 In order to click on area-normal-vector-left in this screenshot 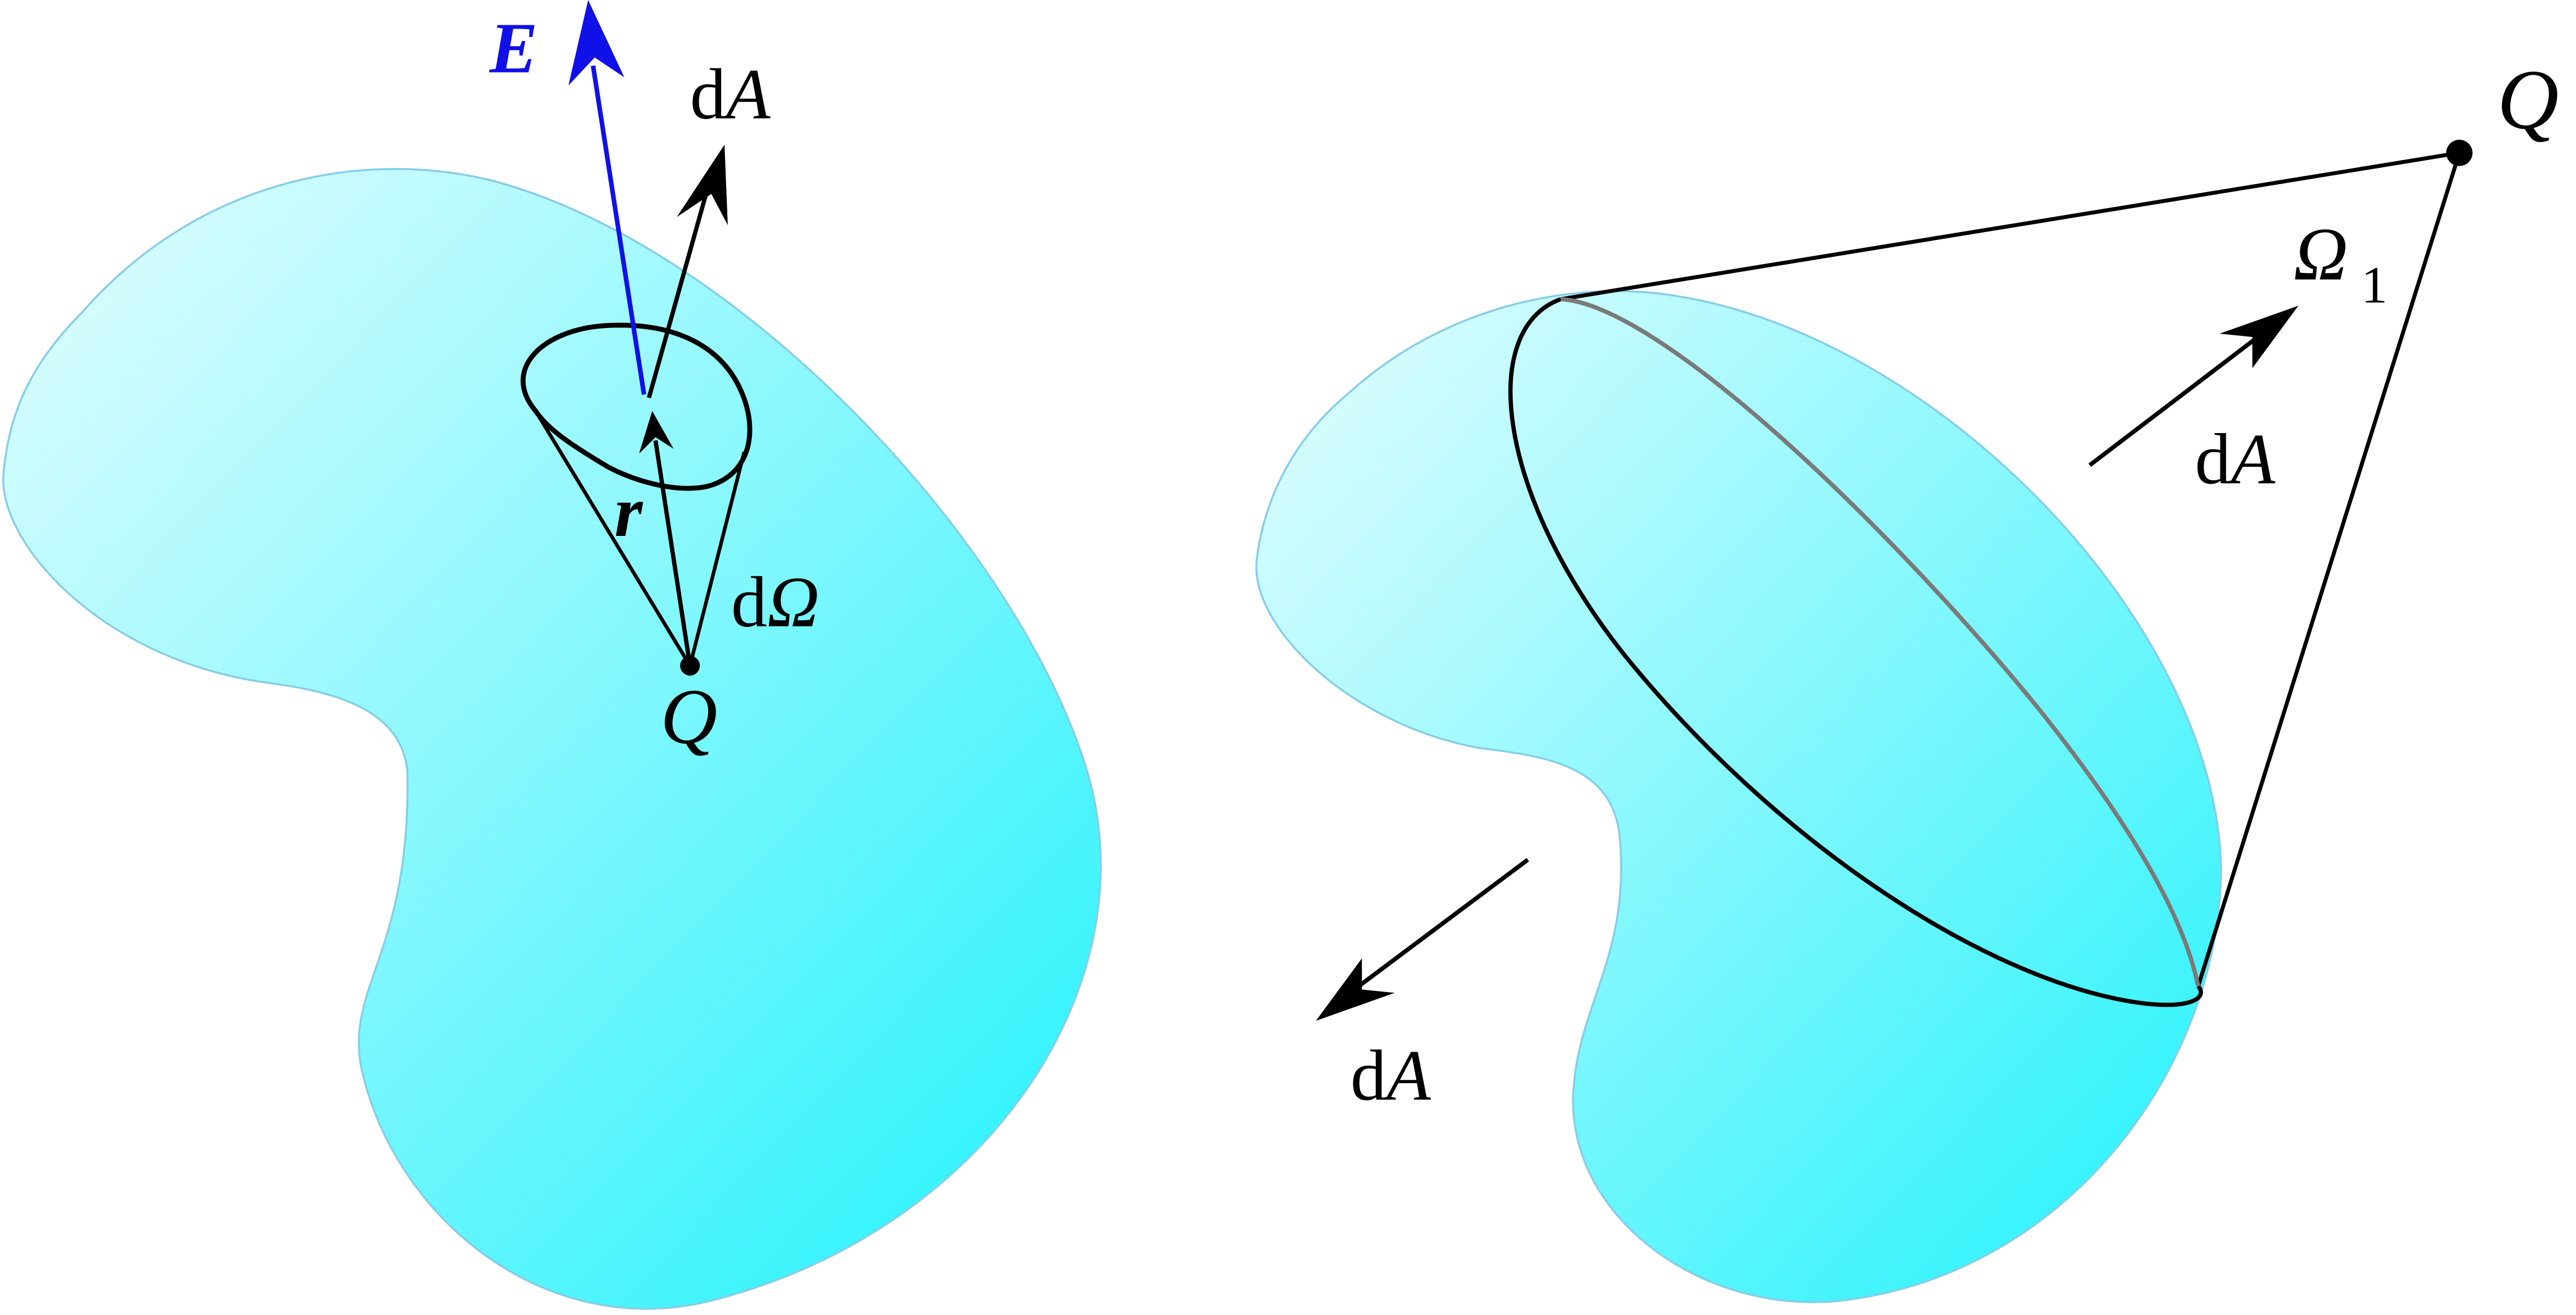, I will do `click(679, 290)`.